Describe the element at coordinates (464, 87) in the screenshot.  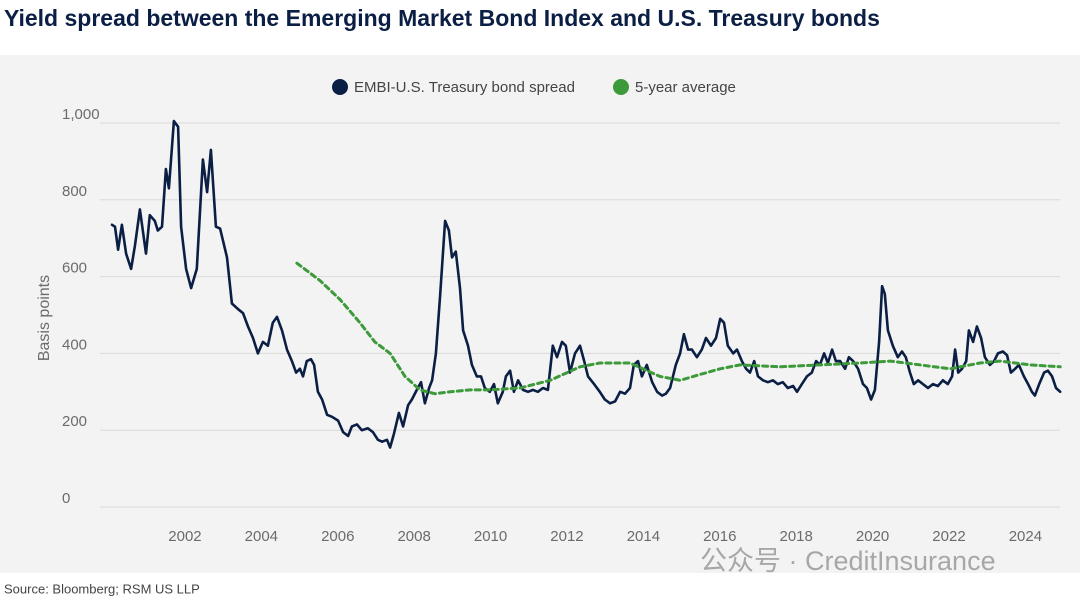
I see `legend-label: EMBI-U.S. Treasury bond spread` at that location.